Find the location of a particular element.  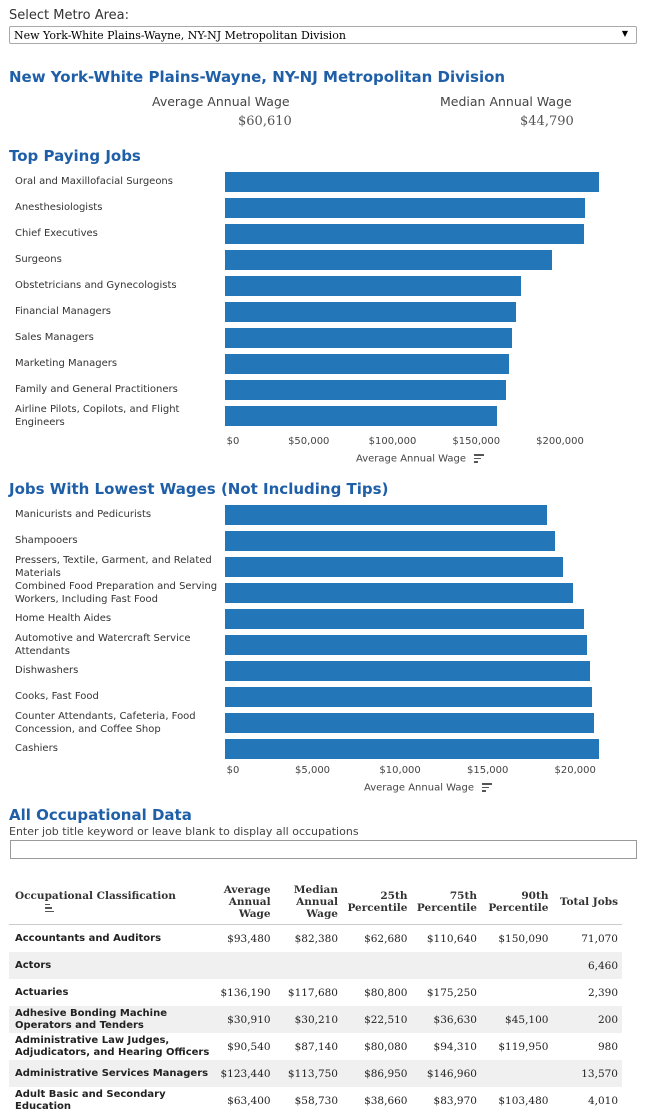

axis-tick-label: $100,000 is located at coordinates (392, 441).